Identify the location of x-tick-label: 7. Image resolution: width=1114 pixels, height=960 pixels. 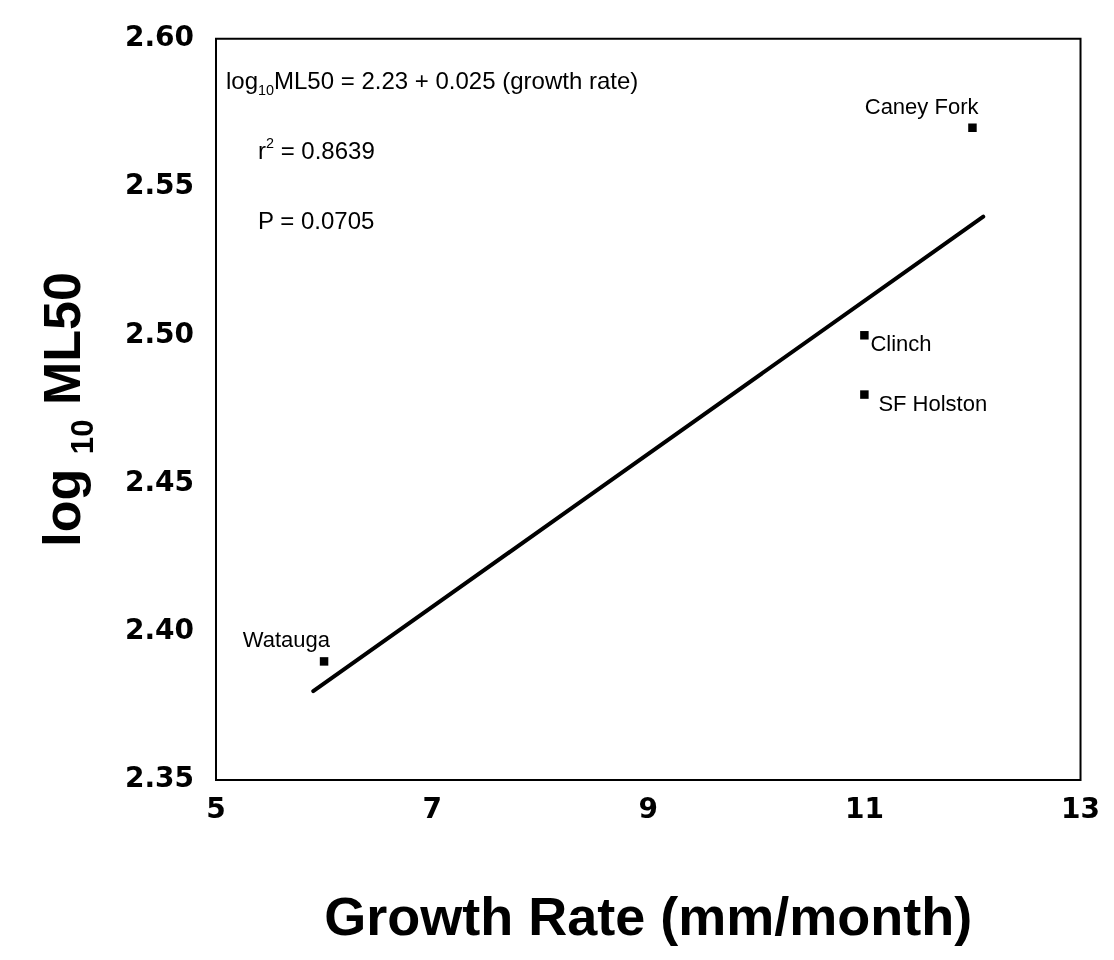
(432, 809).